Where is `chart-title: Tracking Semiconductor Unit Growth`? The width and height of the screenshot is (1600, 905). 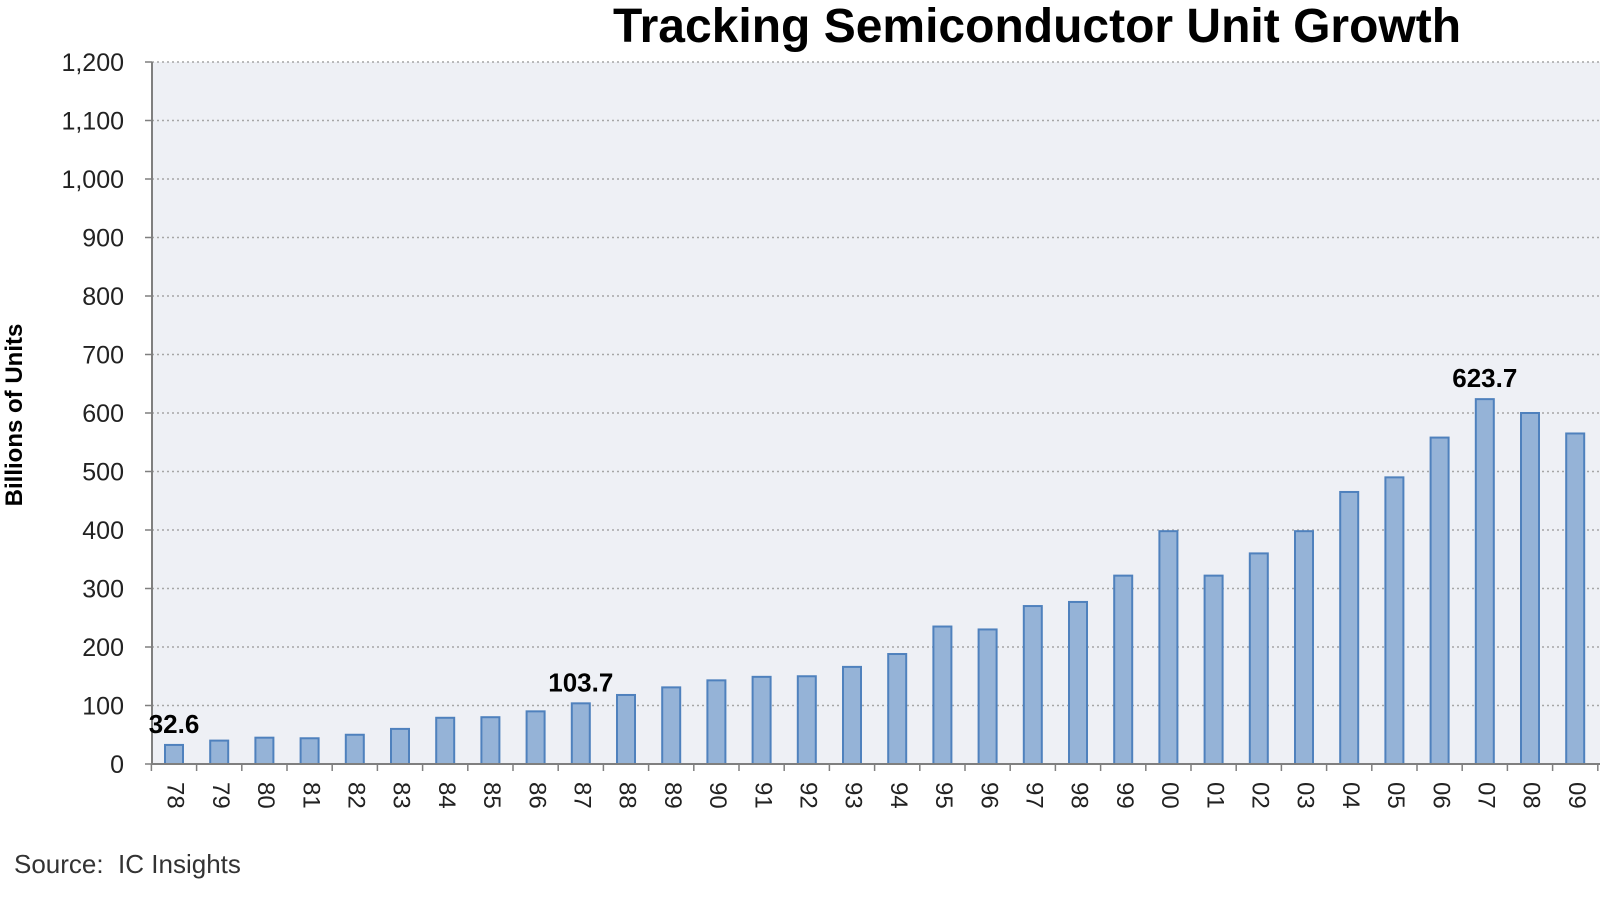 chart-title: Tracking Semiconductor Unit Growth is located at coordinates (1037, 26).